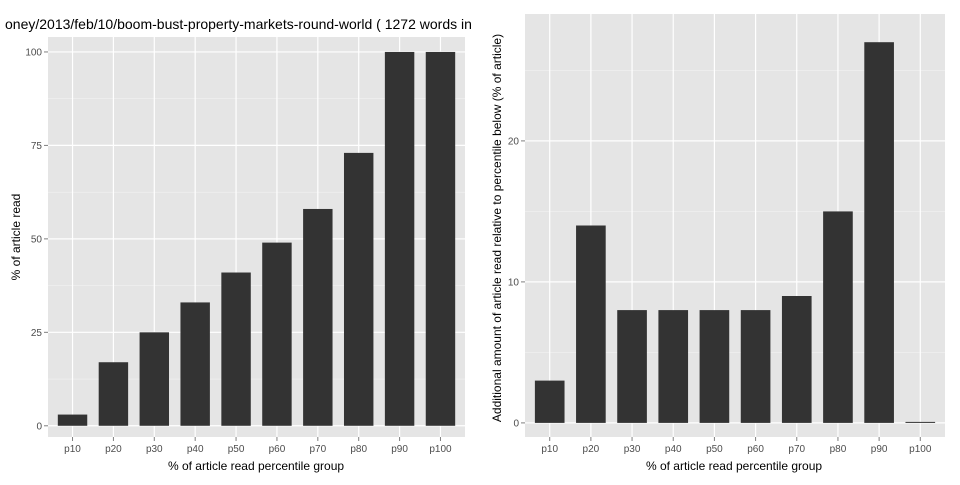  I want to click on right-bar-p100, so click(920, 422).